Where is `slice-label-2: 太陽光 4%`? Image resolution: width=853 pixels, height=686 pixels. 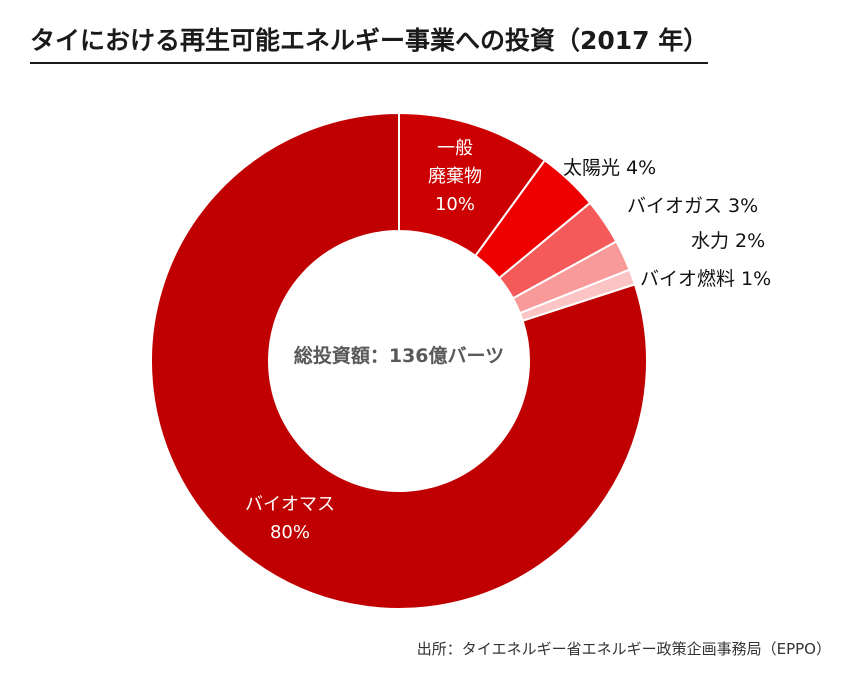 slice-label-2: 太陽光 4% is located at coordinates (609, 168).